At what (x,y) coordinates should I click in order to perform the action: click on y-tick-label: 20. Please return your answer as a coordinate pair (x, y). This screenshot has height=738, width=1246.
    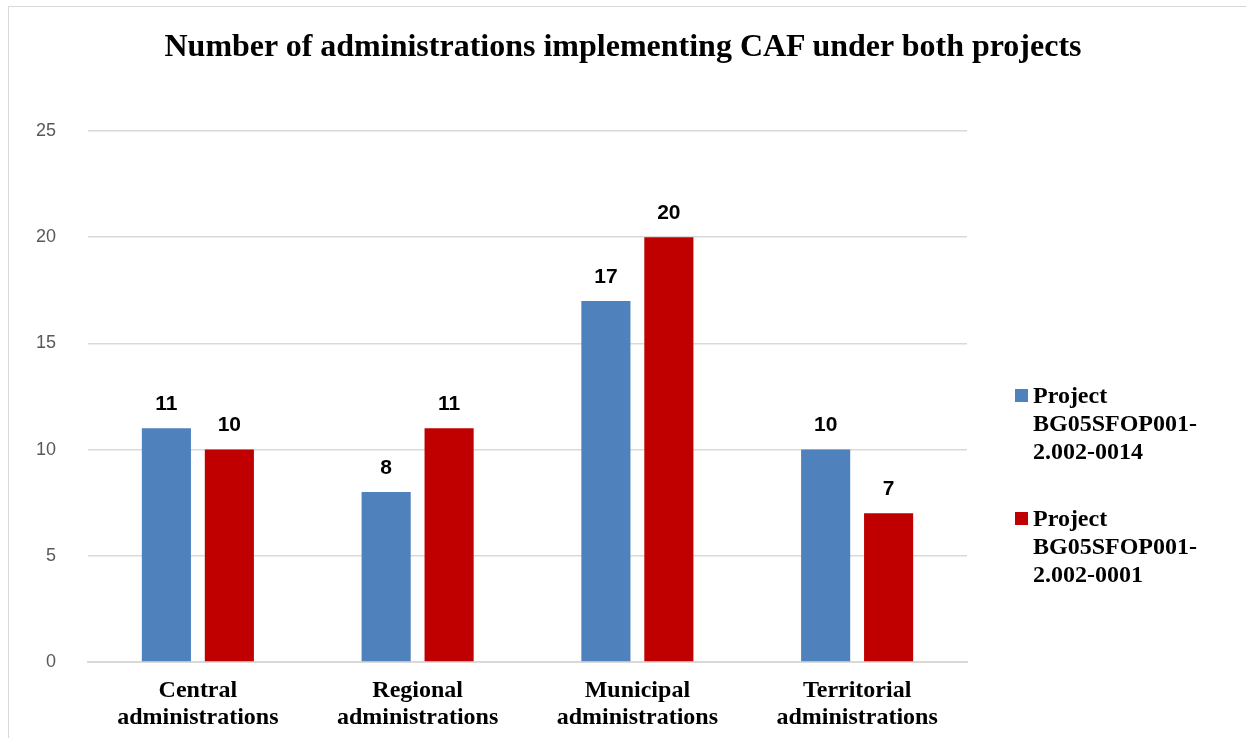
    Looking at the image, I should click on (45, 236).